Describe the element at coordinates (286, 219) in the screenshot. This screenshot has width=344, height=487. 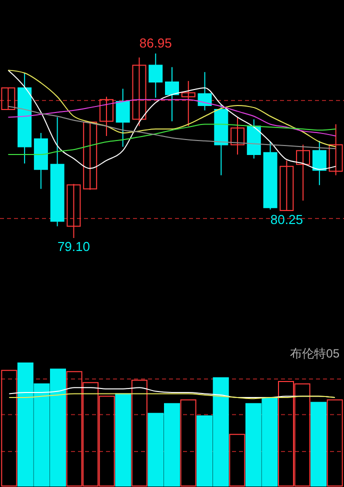
I see `annotation: 80.25` at that location.